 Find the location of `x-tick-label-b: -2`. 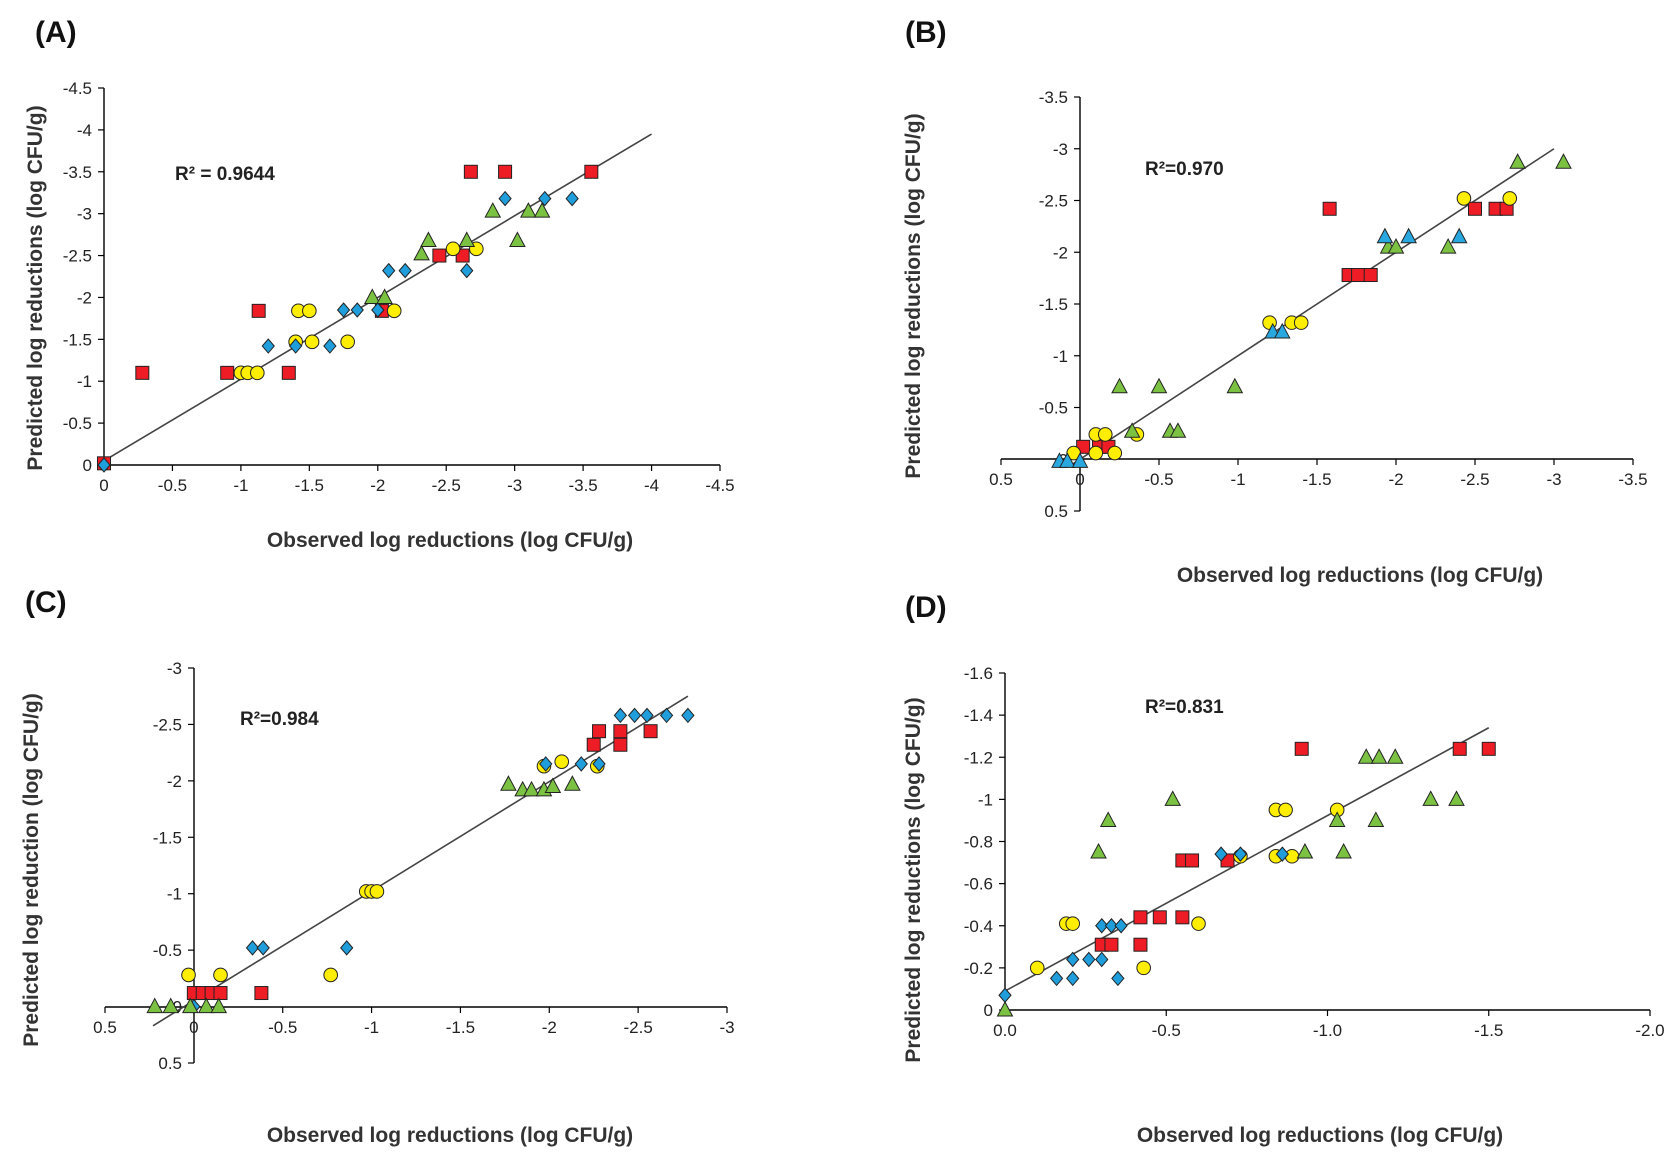

x-tick-label-b: -2 is located at coordinates (1395, 479).